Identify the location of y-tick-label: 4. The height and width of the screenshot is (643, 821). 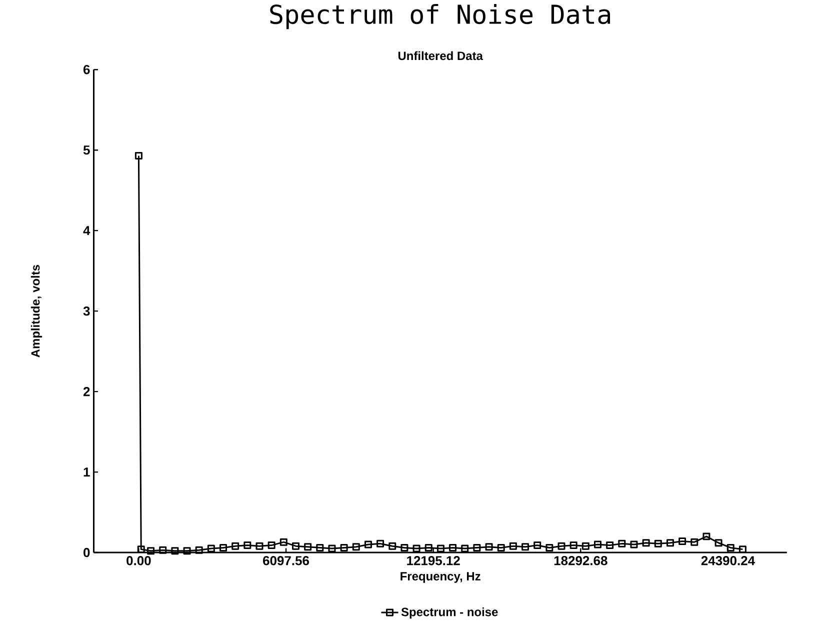
(86, 230).